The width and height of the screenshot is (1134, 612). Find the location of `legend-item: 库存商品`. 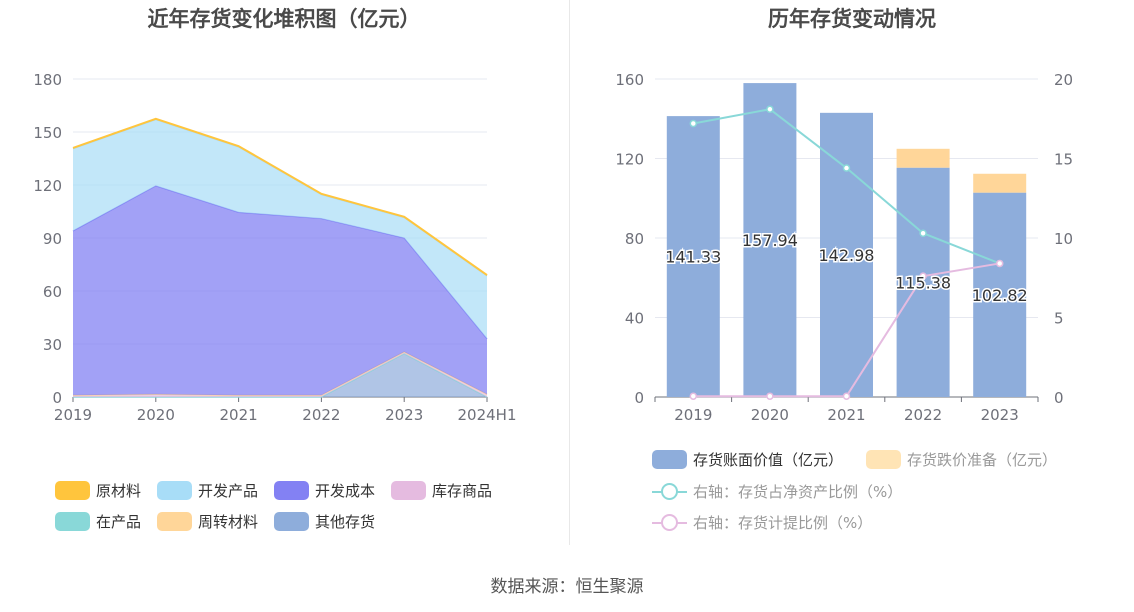

legend-item: 库存商品 is located at coordinates (441, 490).